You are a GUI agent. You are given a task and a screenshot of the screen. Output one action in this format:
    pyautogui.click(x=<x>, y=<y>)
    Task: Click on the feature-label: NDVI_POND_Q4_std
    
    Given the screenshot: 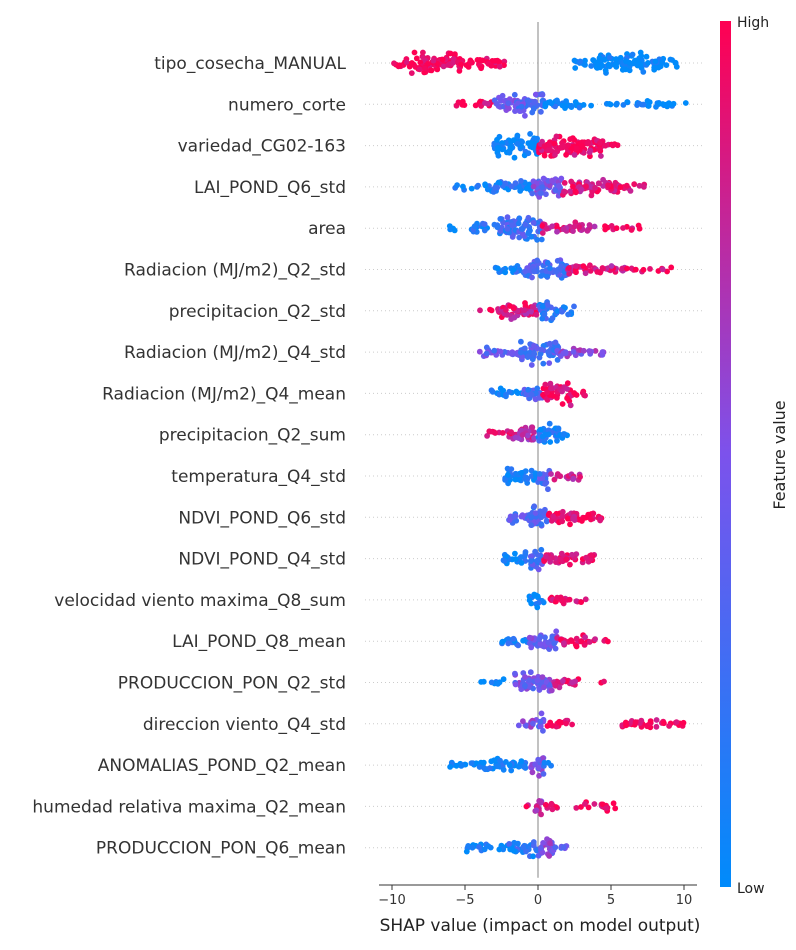 What is the action you would take?
    pyautogui.click(x=262, y=560)
    